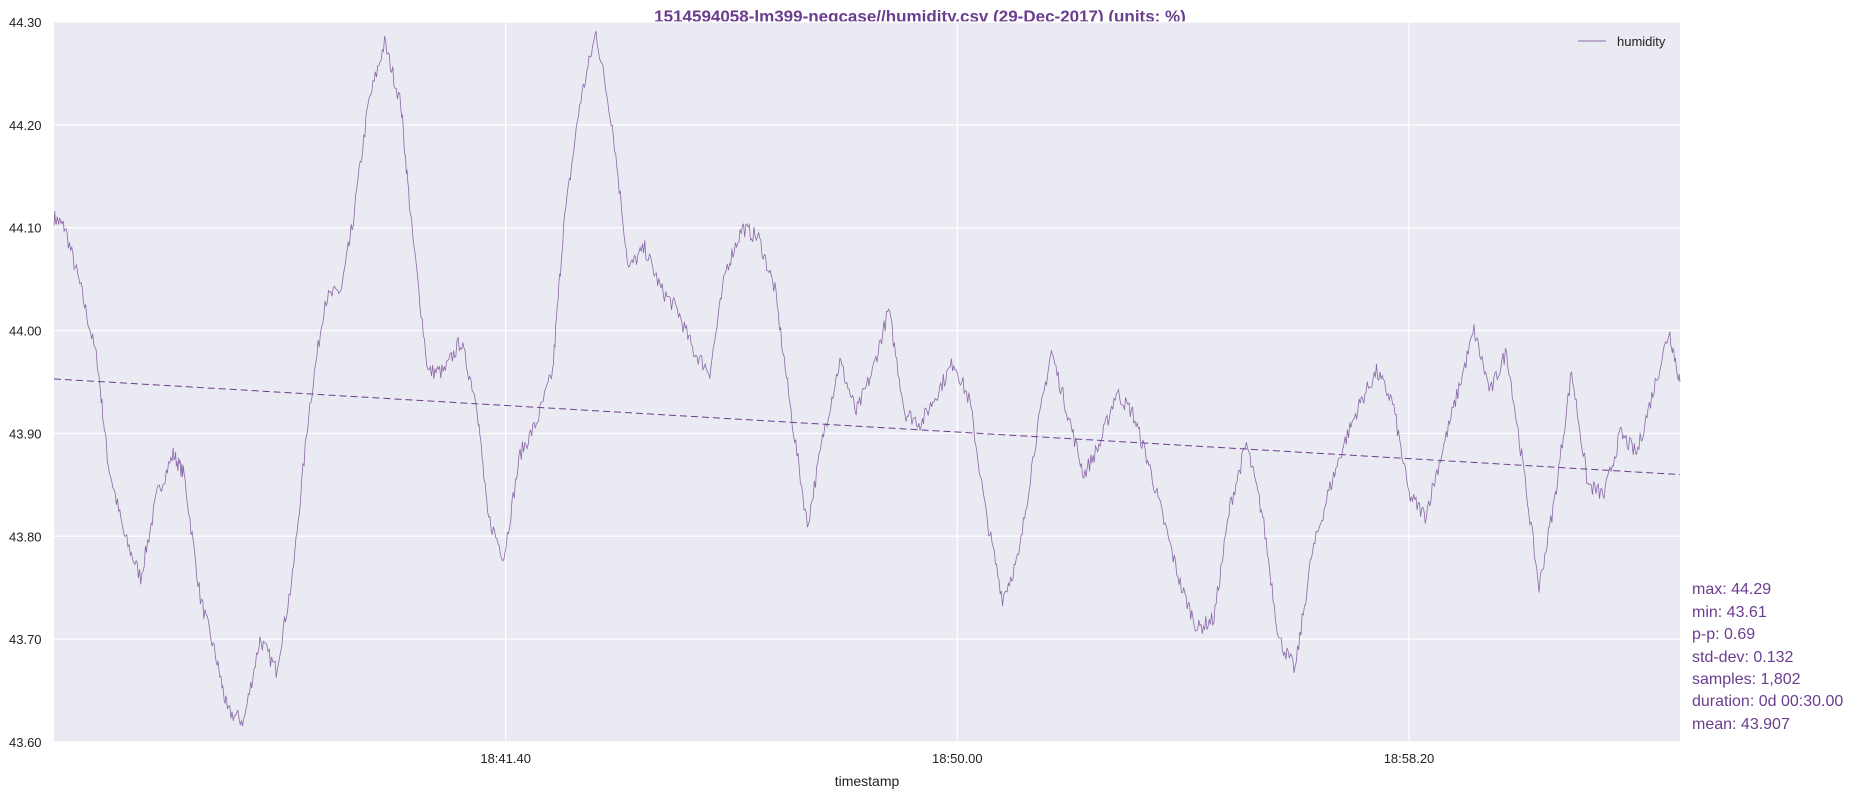 The image size is (1858, 797). What do you see at coordinates (867, 781) in the screenshot?
I see `x-axis-label: timestamp` at bounding box center [867, 781].